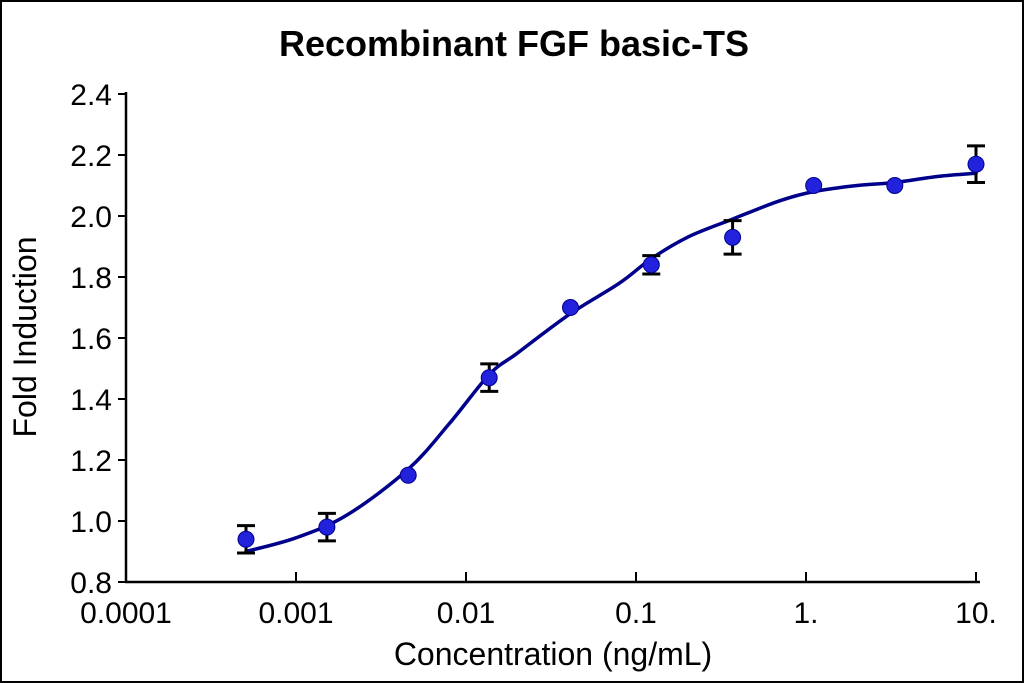 Image resolution: width=1024 pixels, height=683 pixels. What do you see at coordinates (91, 278) in the screenshot?
I see `y-tick-label: 1.8` at bounding box center [91, 278].